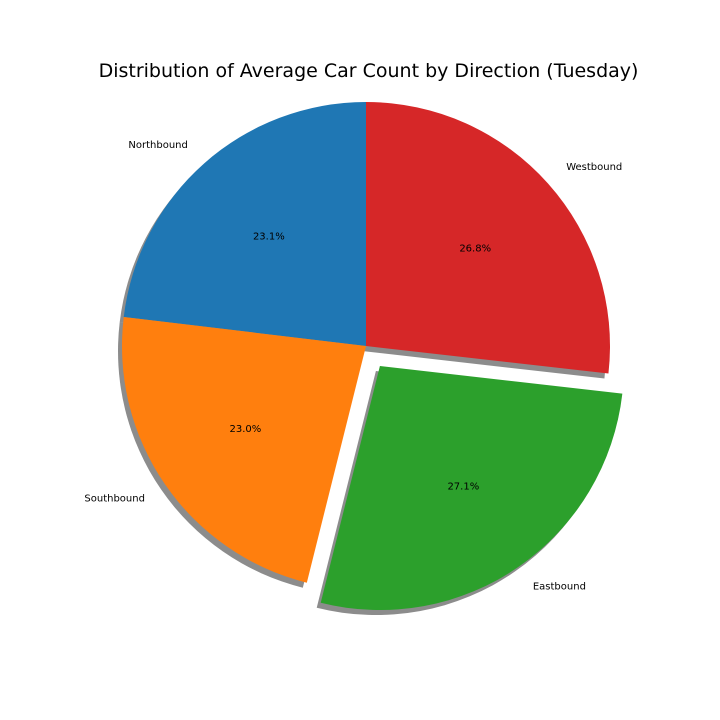  Describe the element at coordinates (475, 248) in the screenshot. I see `pie-pct-label-westbound: 26.8%` at that location.